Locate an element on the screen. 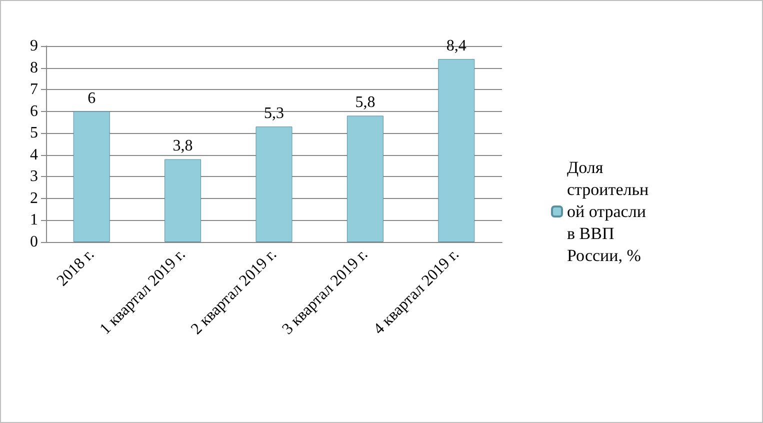 This screenshot has width=763, height=423. y-tick-label: 2 is located at coordinates (34, 198).